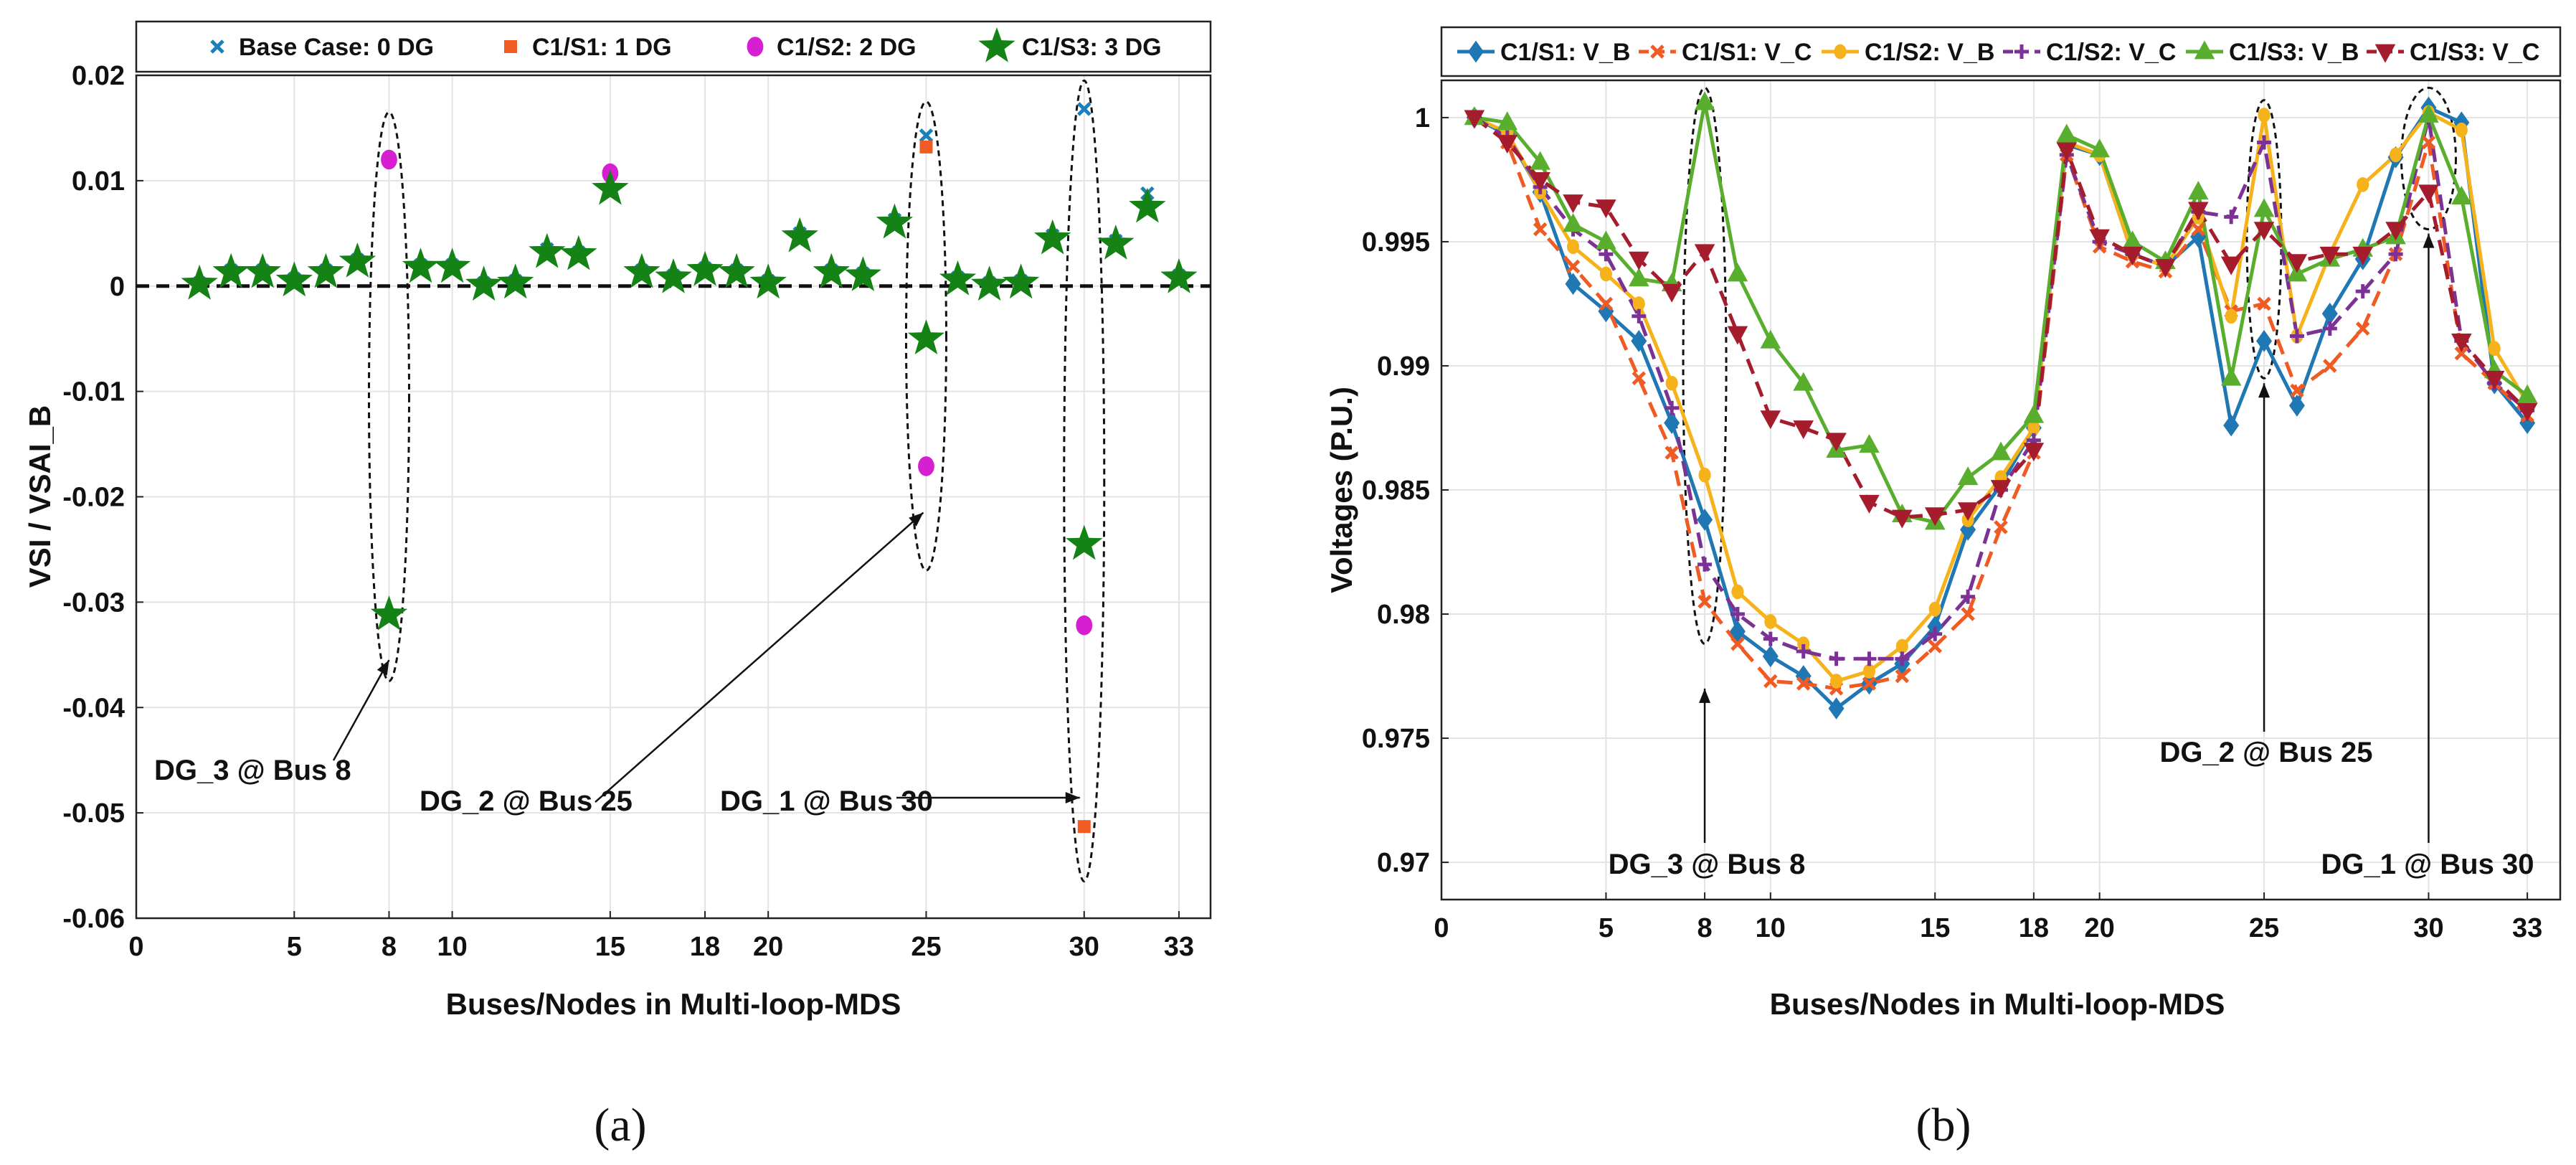 The image size is (2576, 1165). I want to click on legend-b-c1s1-vc: C1/S1: V_C, so click(1747, 52).